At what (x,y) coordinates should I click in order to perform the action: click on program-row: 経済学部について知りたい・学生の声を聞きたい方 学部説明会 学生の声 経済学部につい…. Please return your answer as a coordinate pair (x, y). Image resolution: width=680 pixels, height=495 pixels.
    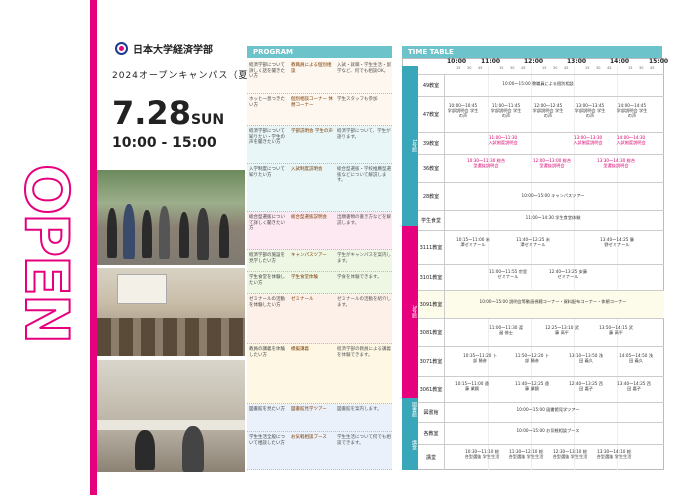
    Looking at the image, I should click on (319, 145).